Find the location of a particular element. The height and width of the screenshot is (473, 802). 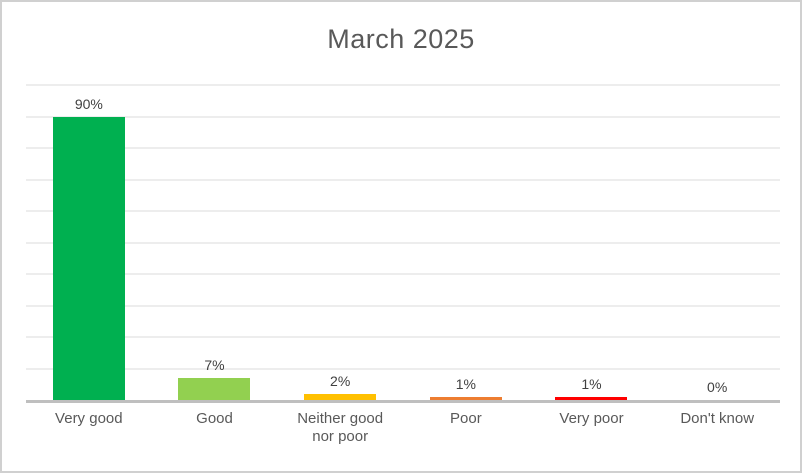

x-axis-line is located at coordinates (403, 401).